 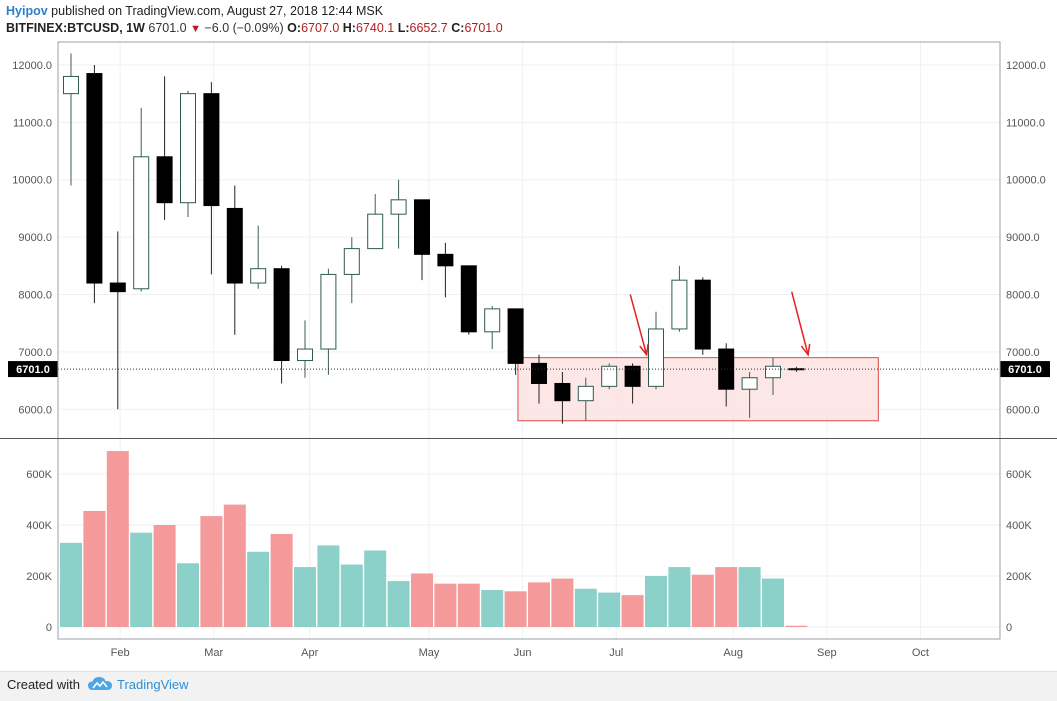 What do you see at coordinates (1026, 181) in the screenshot?
I see `price-tick-label-right: 10000.0` at bounding box center [1026, 181].